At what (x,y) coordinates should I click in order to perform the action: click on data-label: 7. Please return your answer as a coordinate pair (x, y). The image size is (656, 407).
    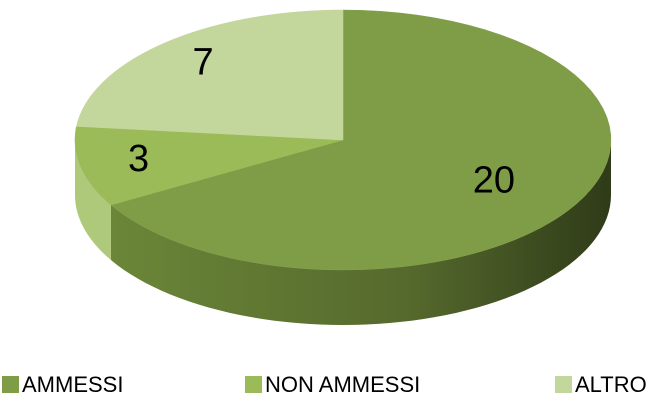
    Looking at the image, I should click on (203, 63).